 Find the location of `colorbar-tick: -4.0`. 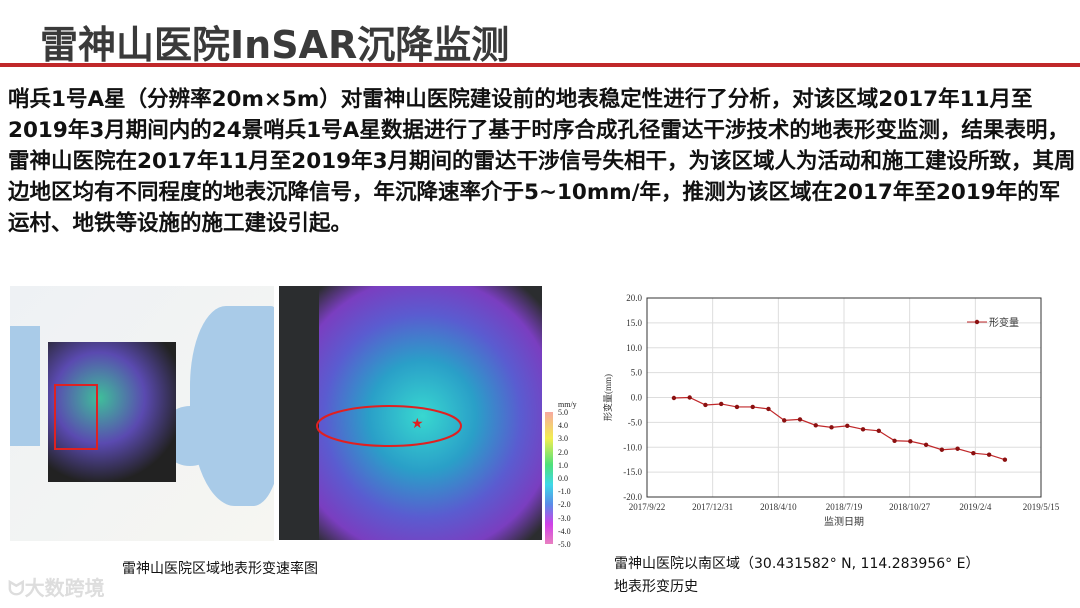

colorbar-tick: -4.0 is located at coordinates (564, 531).